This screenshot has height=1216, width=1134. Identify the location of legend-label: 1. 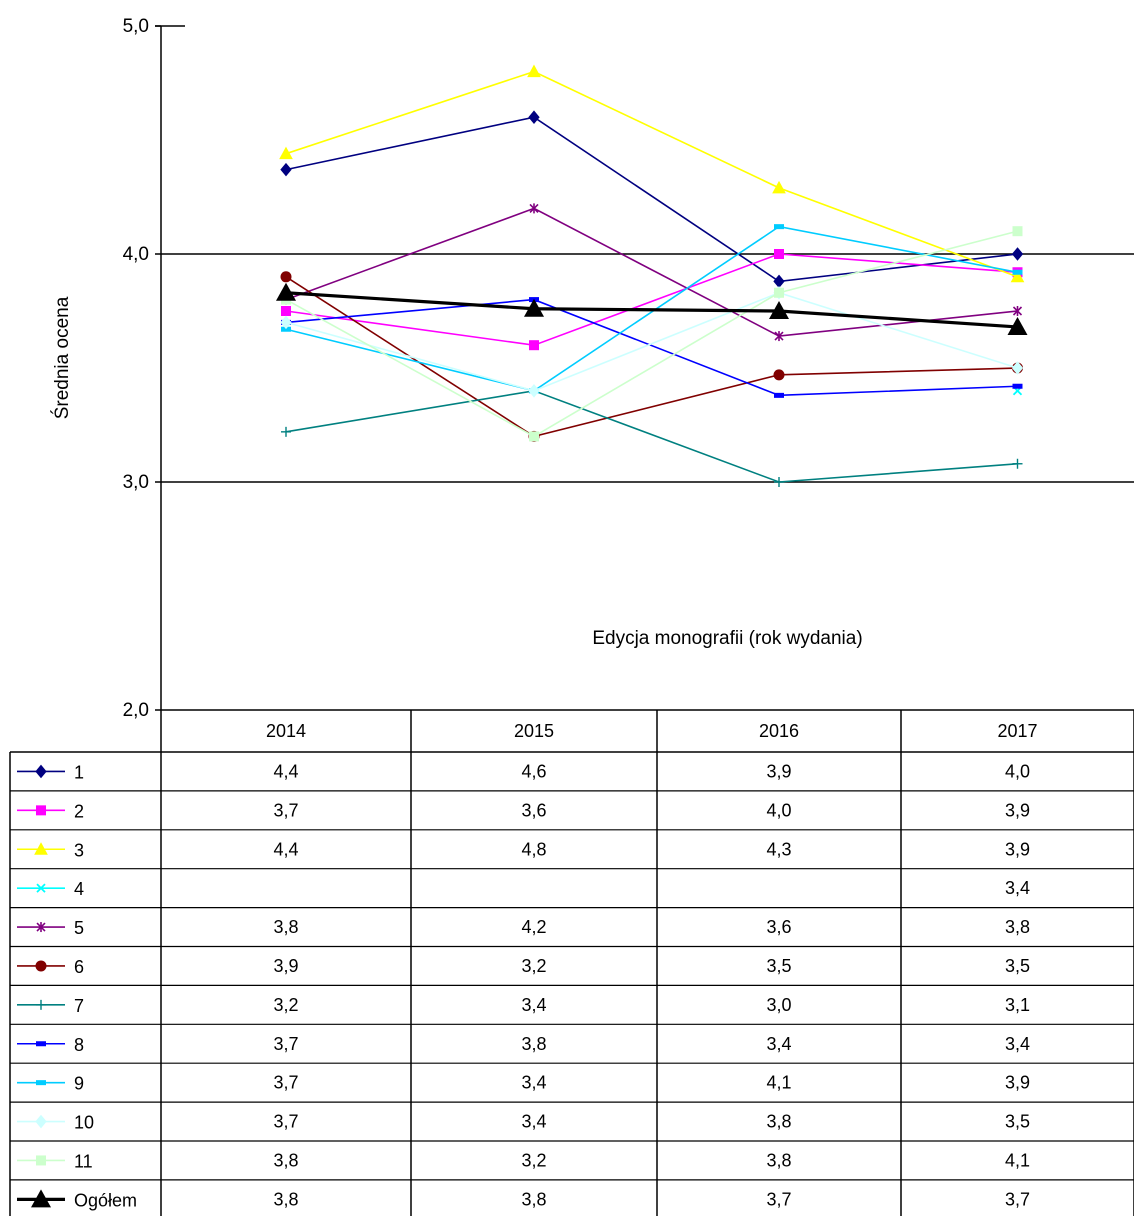
(79, 772).